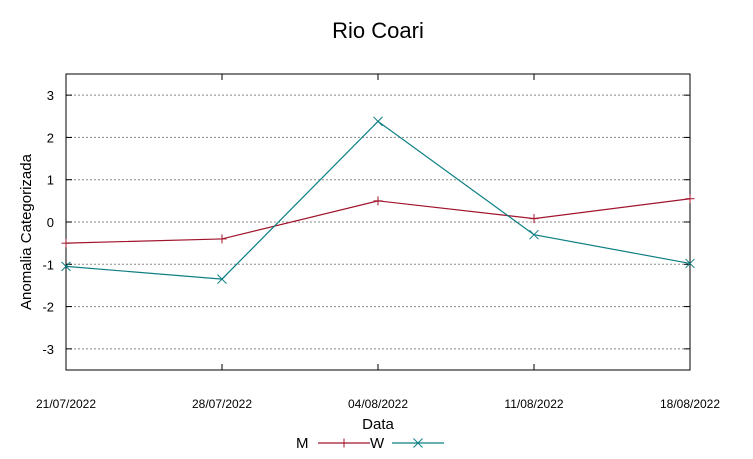 Image resolution: width=753 pixels, height=459 pixels. Describe the element at coordinates (48, 307) in the screenshot. I see `y-tick-label: -2` at that location.